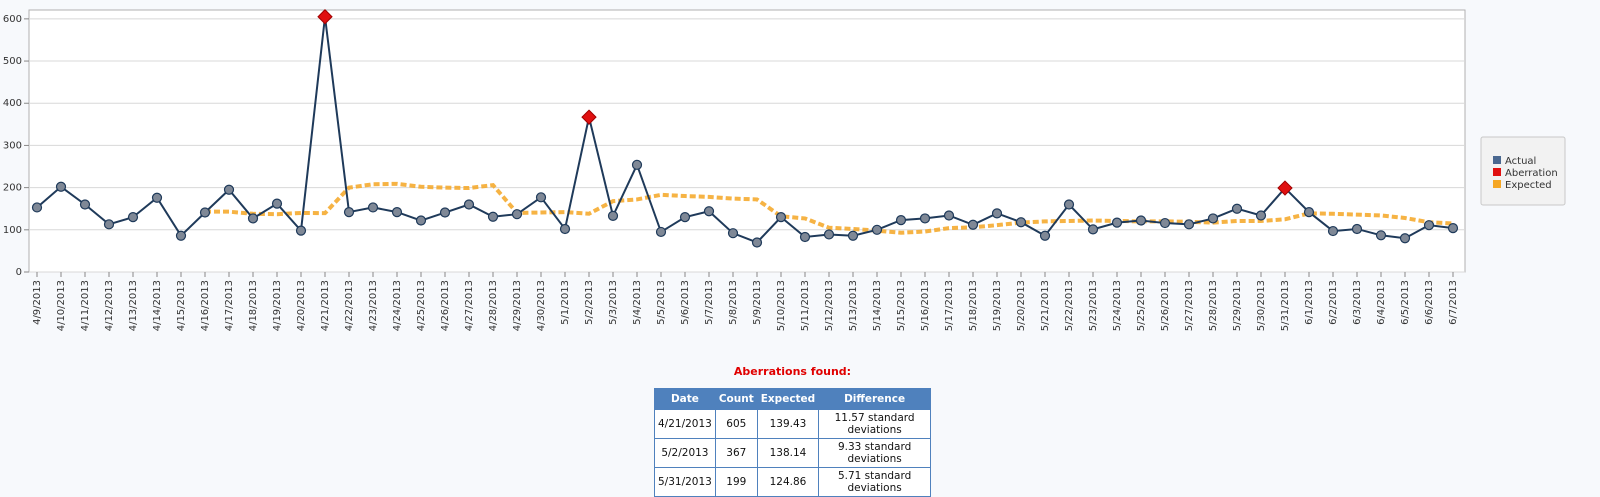 The height and width of the screenshot is (497, 1600). What do you see at coordinates (253, 305) in the screenshot?
I see `x-tick-label: 4/18/2013` at bounding box center [253, 305].